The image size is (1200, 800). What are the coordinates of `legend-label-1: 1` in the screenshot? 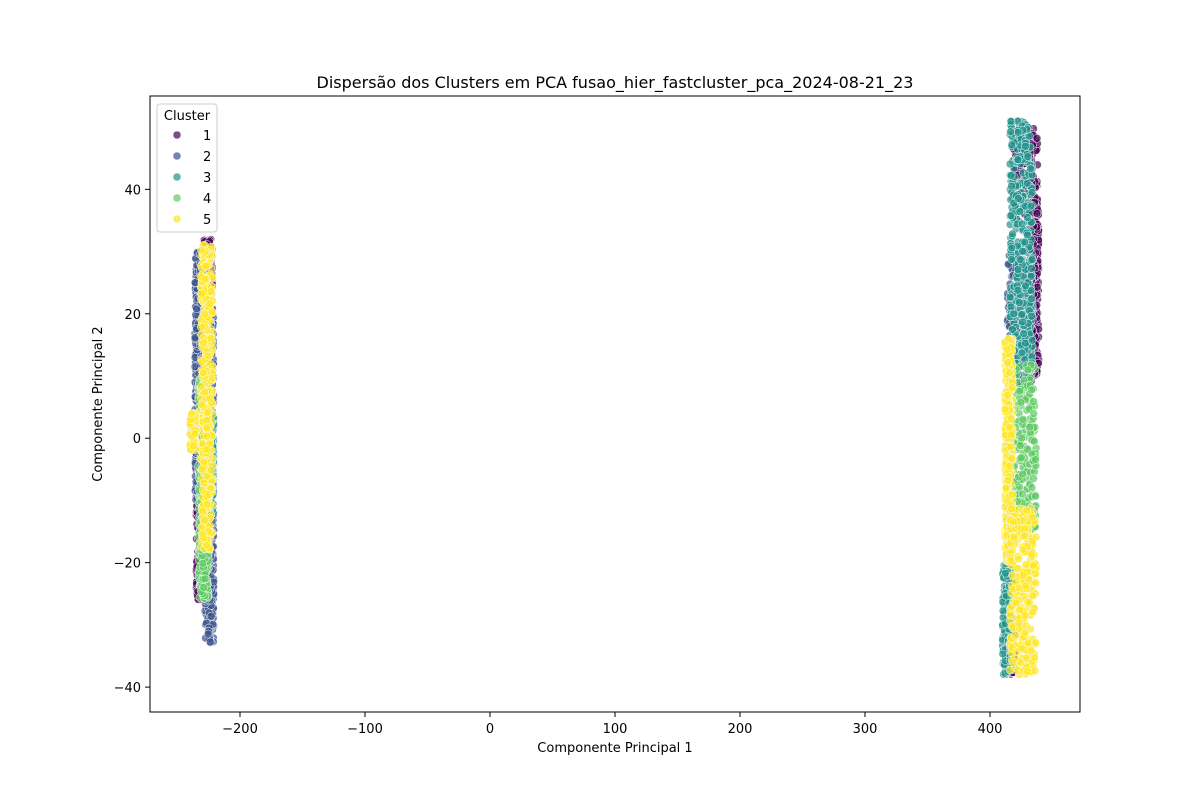 It's located at (207, 136).